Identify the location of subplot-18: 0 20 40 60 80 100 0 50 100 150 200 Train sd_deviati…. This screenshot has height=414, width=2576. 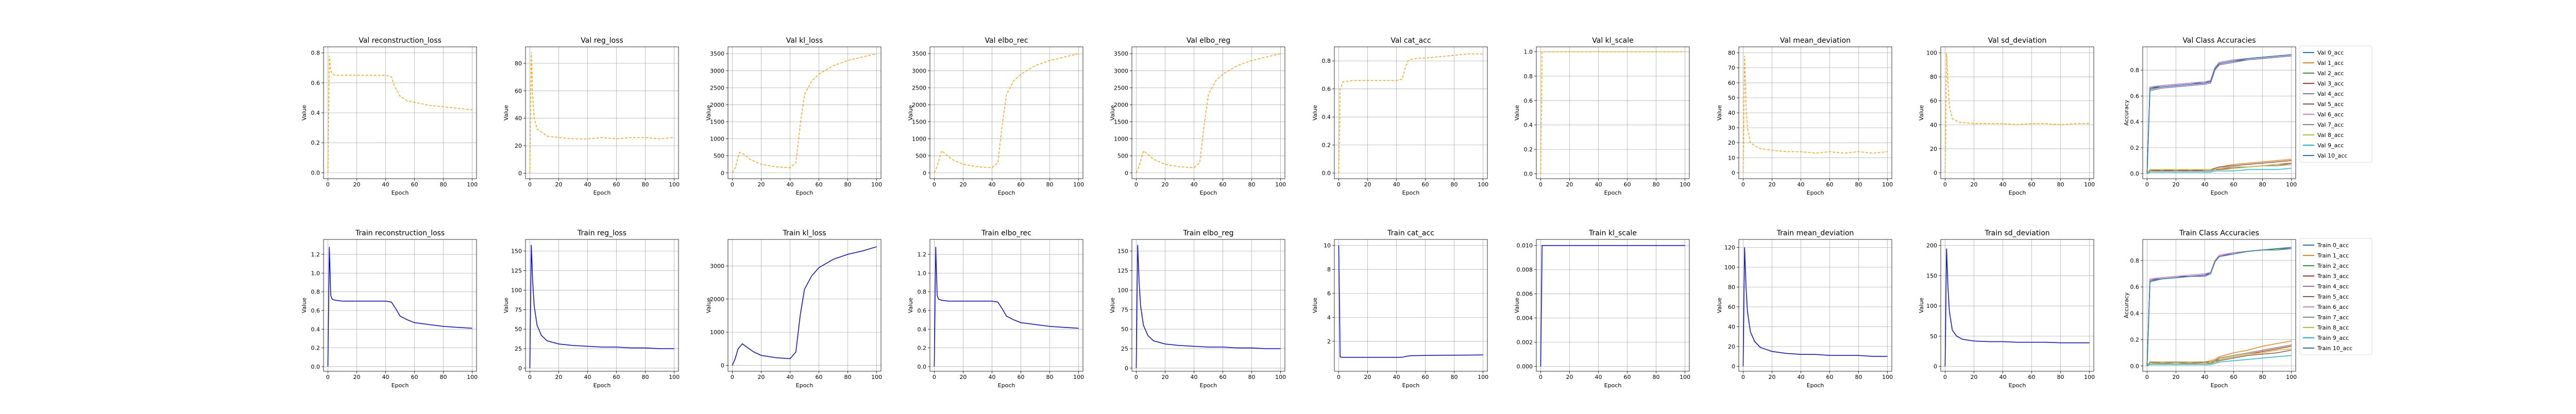
(2006, 309).